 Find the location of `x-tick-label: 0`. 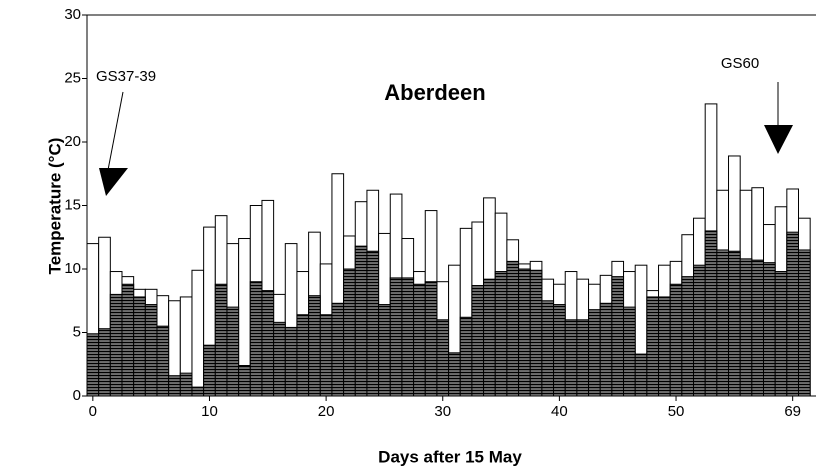

x-tick-label: 0 is located at coordinates (93, 411).